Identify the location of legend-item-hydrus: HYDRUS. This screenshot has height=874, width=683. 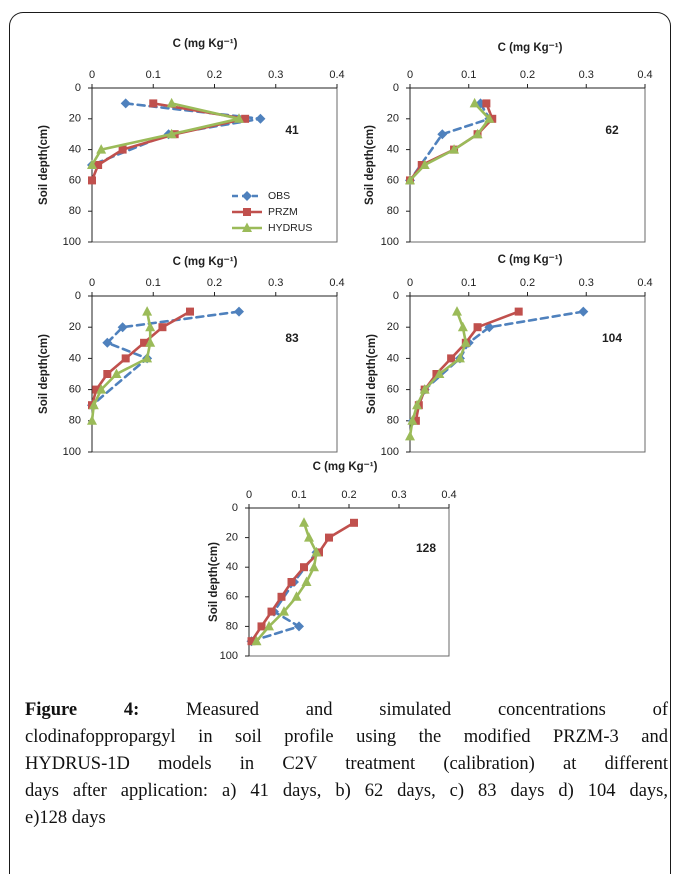
(272, 228).